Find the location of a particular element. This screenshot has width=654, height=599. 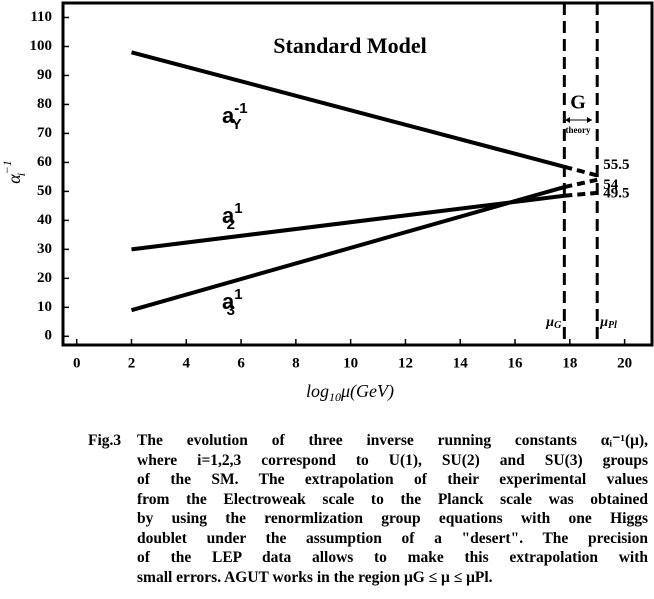

y-label-sup: −1 is located at coordinates (7, 167).